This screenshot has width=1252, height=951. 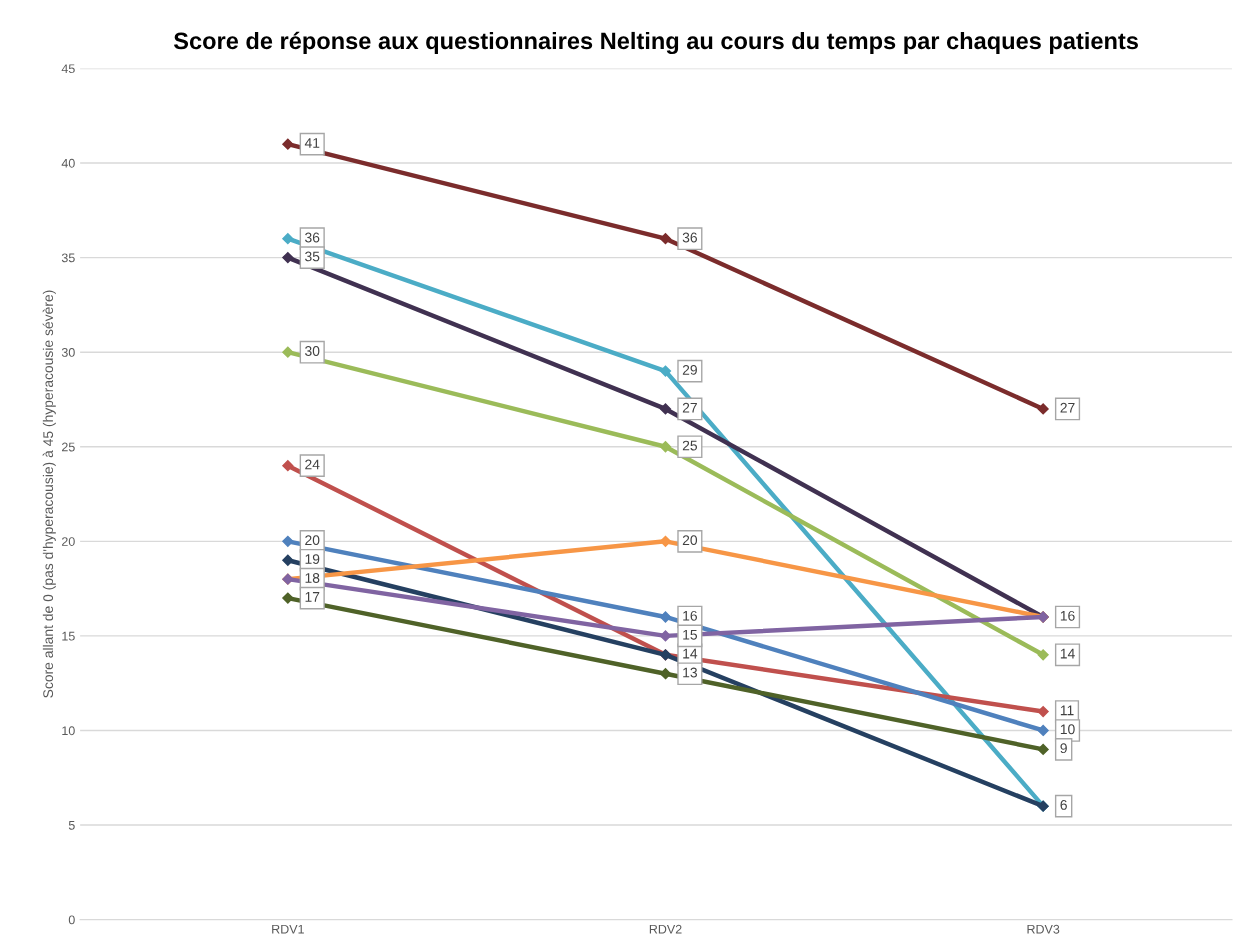 I want to click on data-label: 11, so click(x=1067, y=710).